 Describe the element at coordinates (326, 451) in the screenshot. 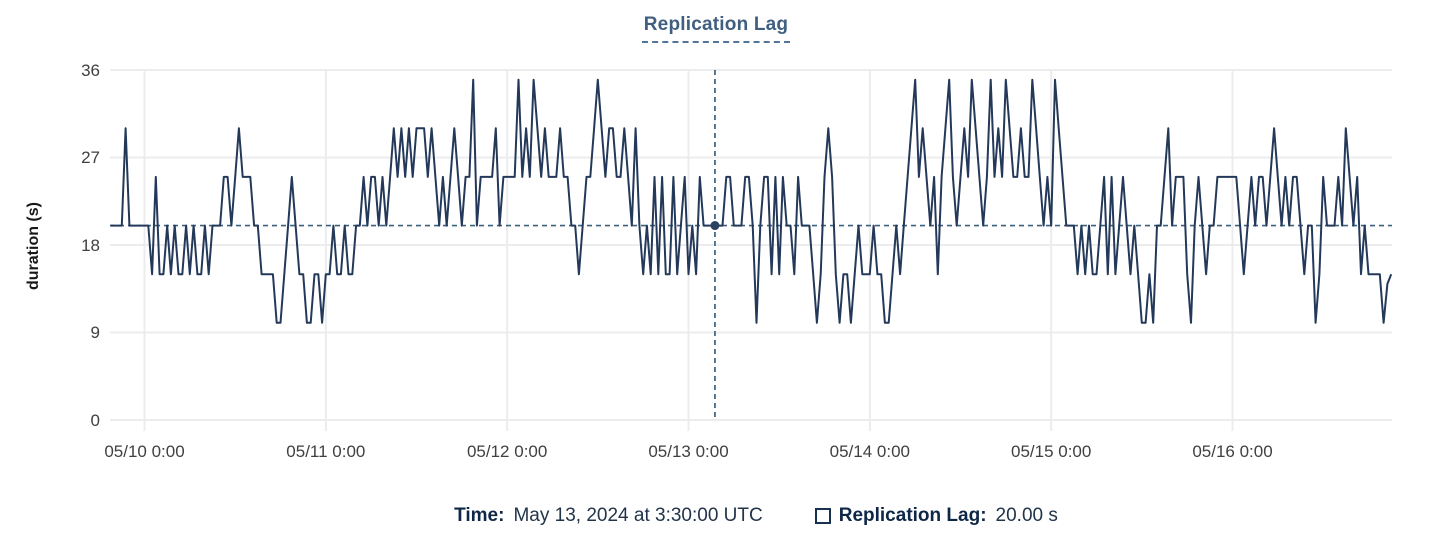

I see `x-tick-label-1: 05/11 0:00` at that location.